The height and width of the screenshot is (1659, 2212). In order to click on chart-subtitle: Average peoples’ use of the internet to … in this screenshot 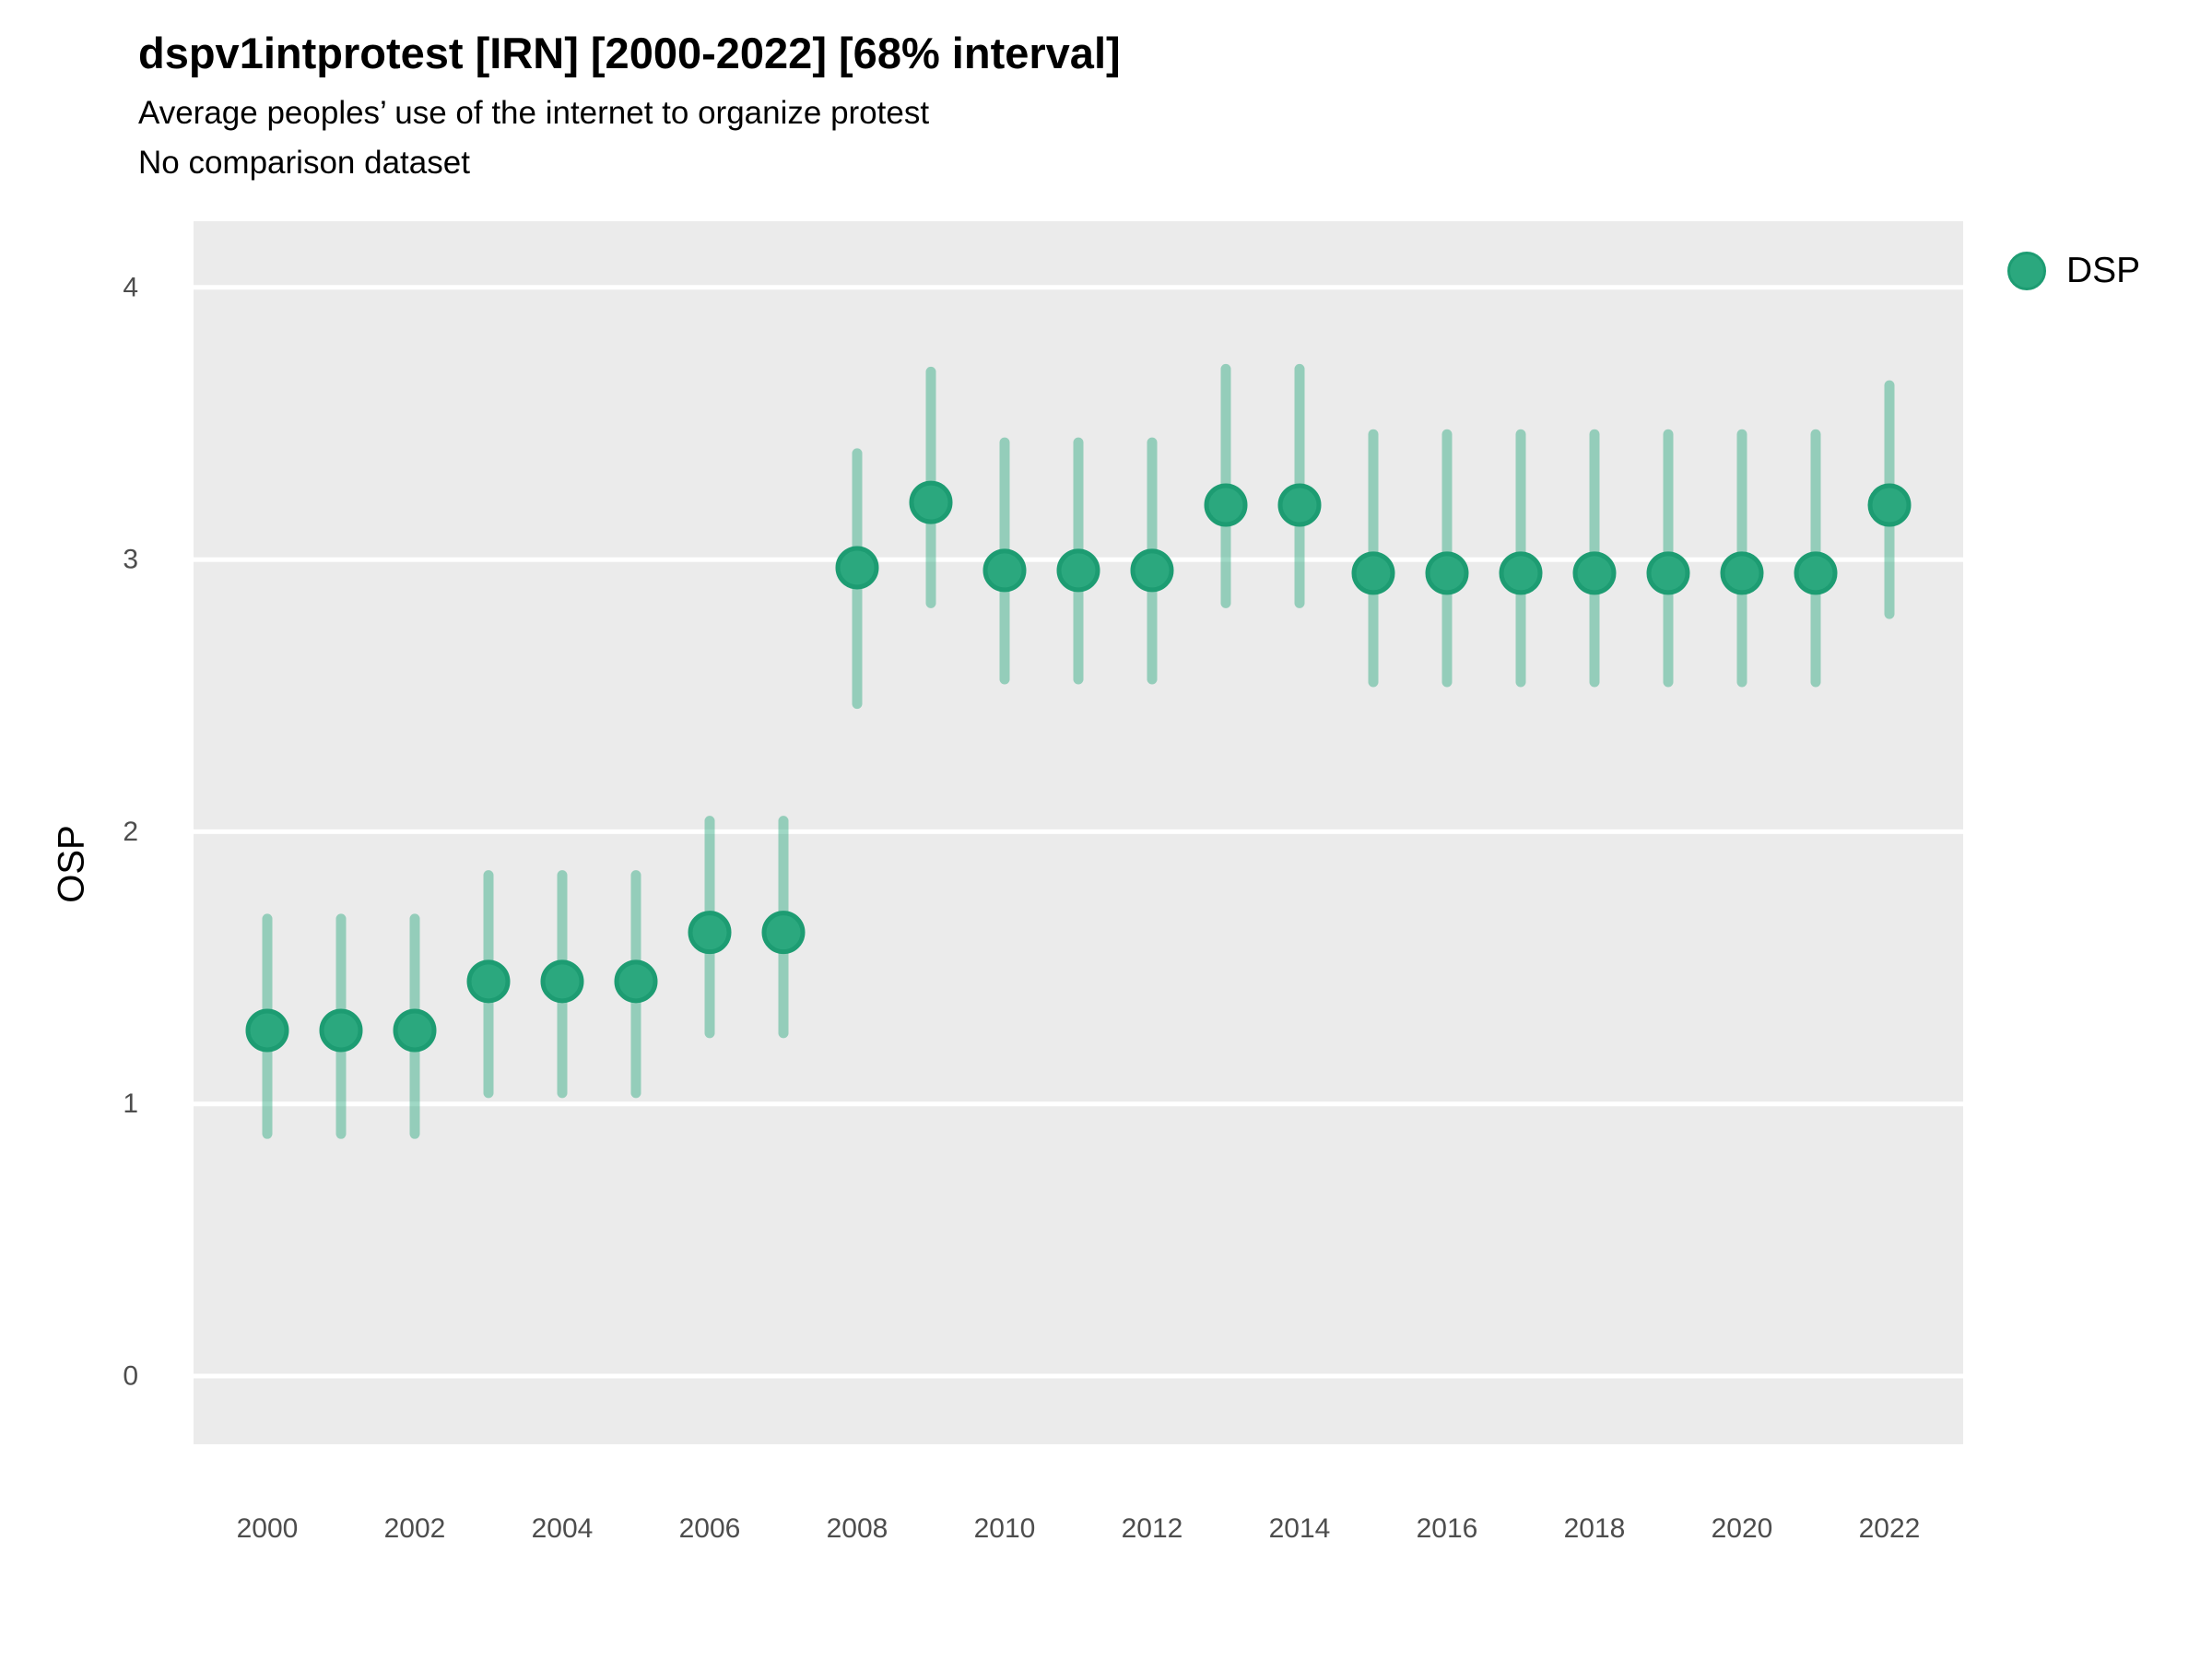, I will do `click(534, 113)`.